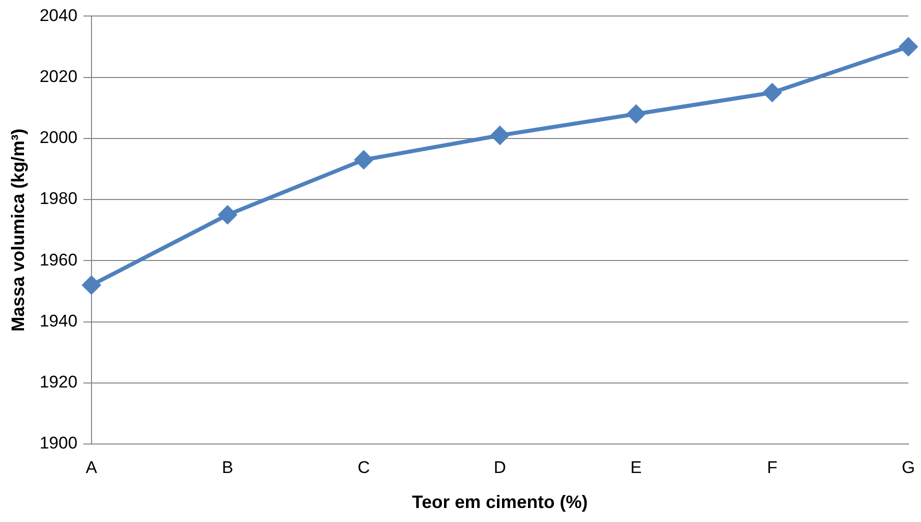 This screenshot has width=921, height=522. What do you see at coordinates (59, 15) in the screenshot?
I see `y-tick-label: 2040` at bounding box center [59, 15].